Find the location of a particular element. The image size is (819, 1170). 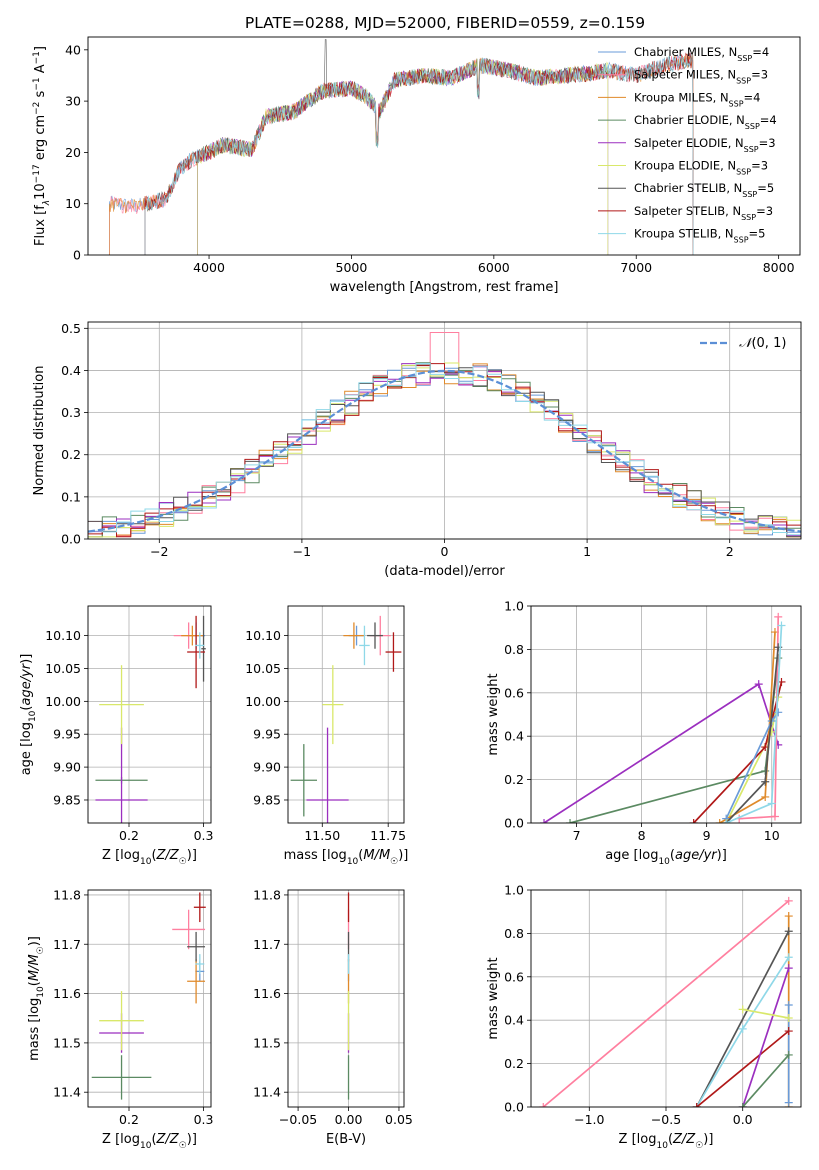

weight-line-salpeter-miles is located at coordinates (666, 1003).